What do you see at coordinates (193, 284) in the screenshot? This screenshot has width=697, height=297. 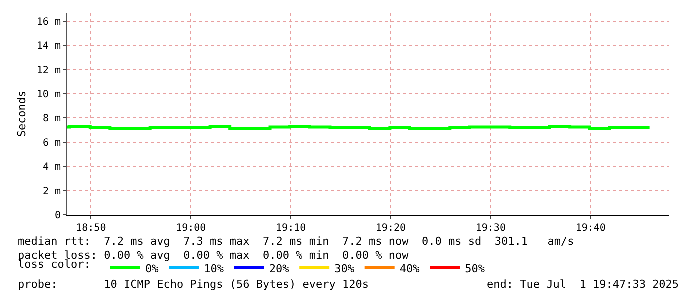 I see `text: probe: 10 ICMP Echo Pings (56 Bytes) every 120s` at bounding box center [193, 284].